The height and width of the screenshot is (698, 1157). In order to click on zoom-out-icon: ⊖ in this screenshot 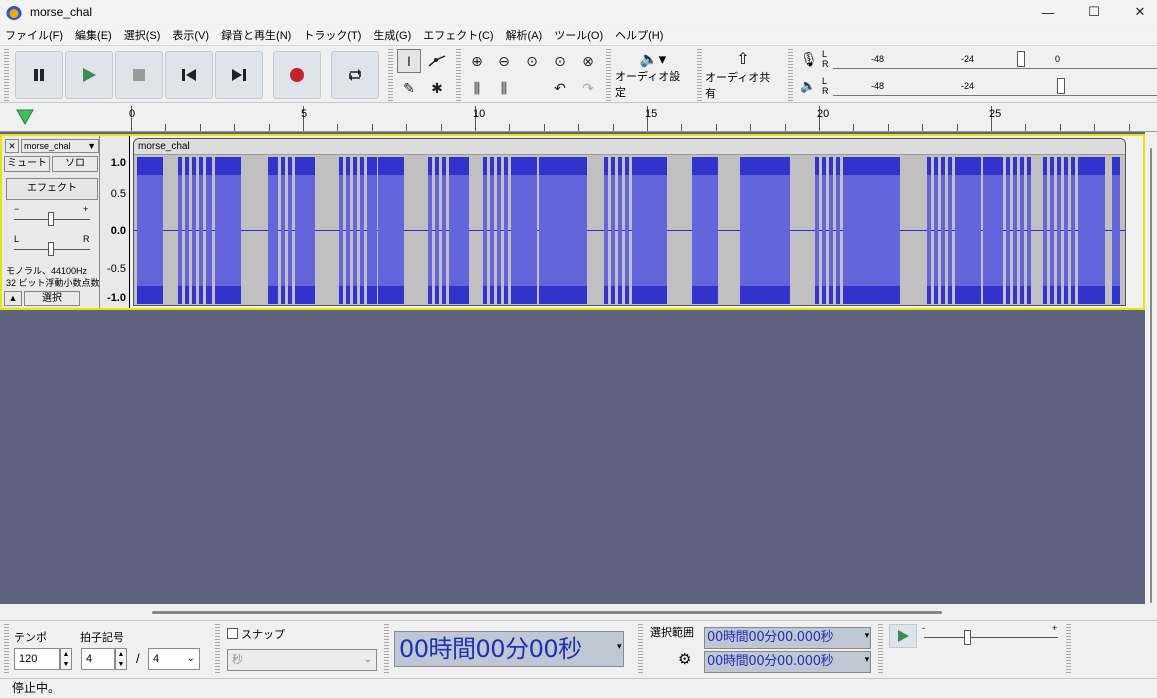, I will do `click(504, 60)`.